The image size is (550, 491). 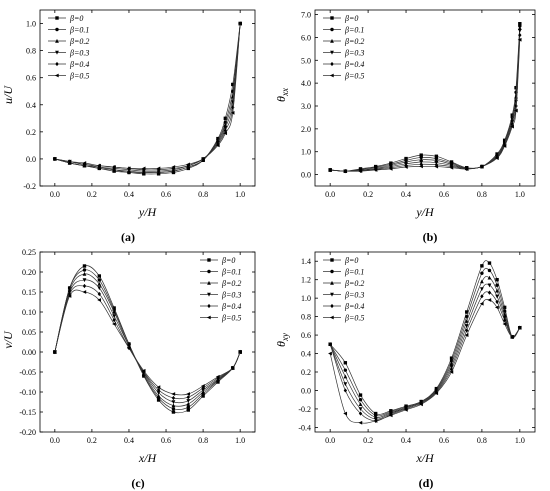 What do you see at coordinates (79, 76) in the screenshot?
I see `legend-label: β=0.5` at bounding box center [79, 76].